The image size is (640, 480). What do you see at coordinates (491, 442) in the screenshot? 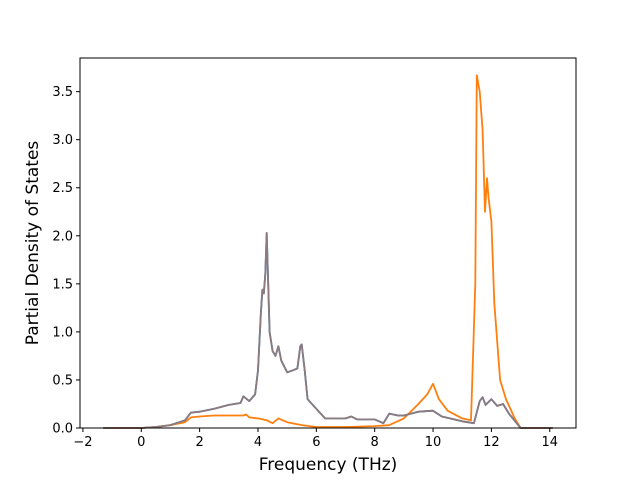
I see `x-tick-label: 12` at bounding box center [491, 442].